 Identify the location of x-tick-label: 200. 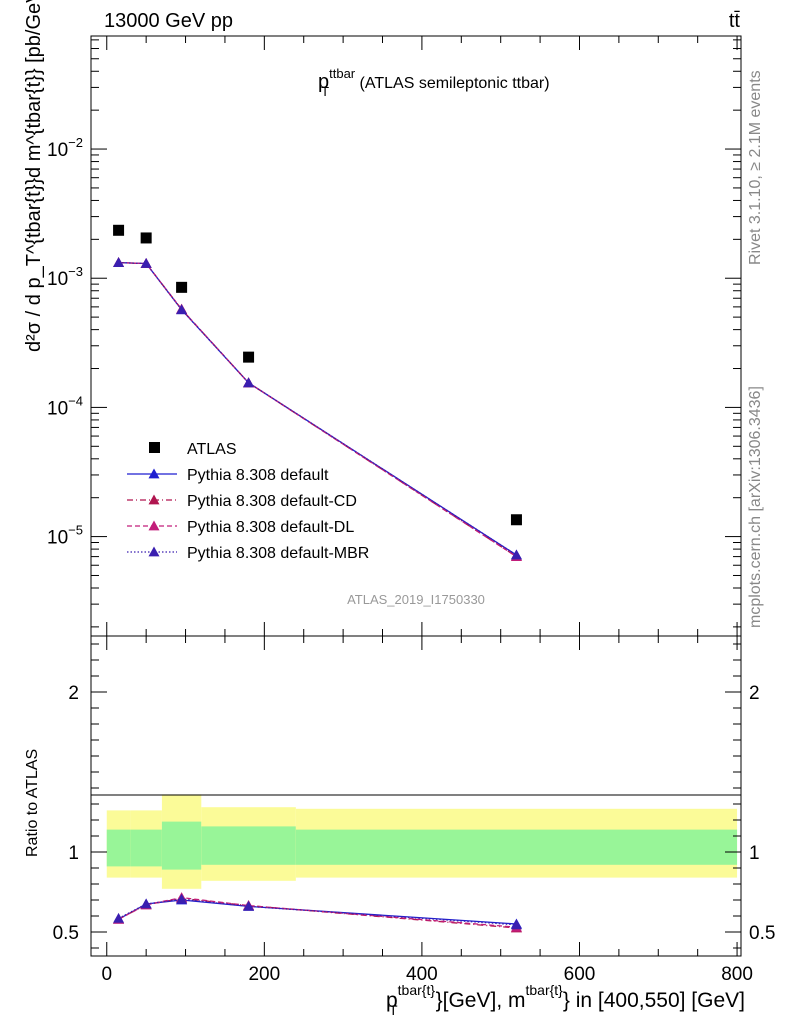
(264, 974).